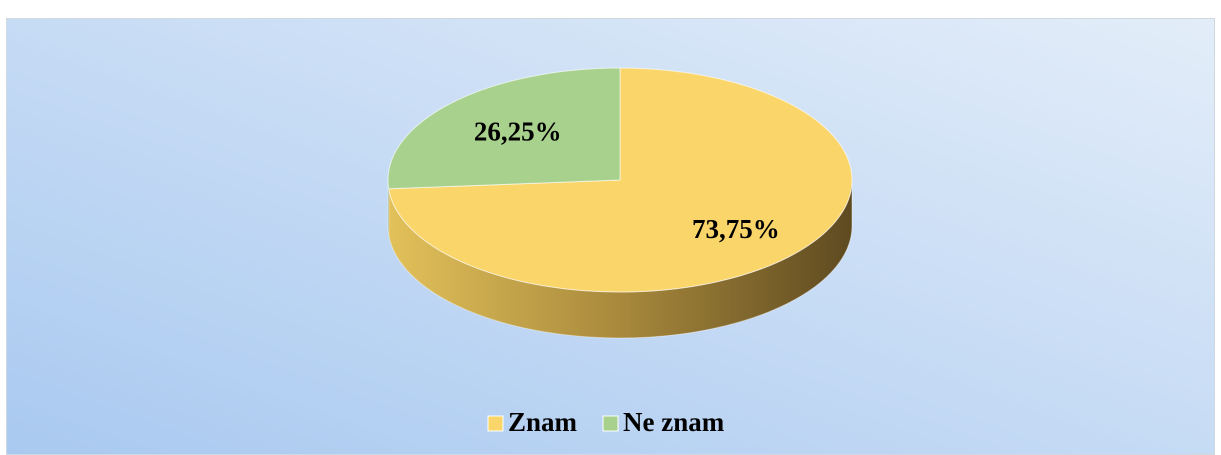 The width and height of the screenshot is (1221, 455). I want to click on data-label: 73,75%, so click(736, 229).